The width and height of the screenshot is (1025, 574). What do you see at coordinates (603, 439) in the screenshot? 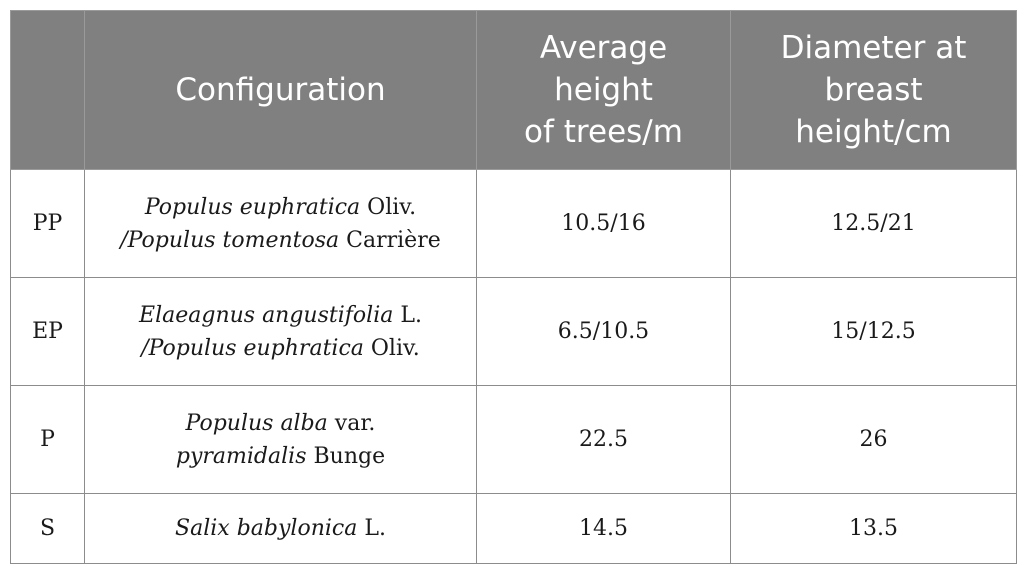
I see `cell-height: 22.5` at bounding box center [603, 439].